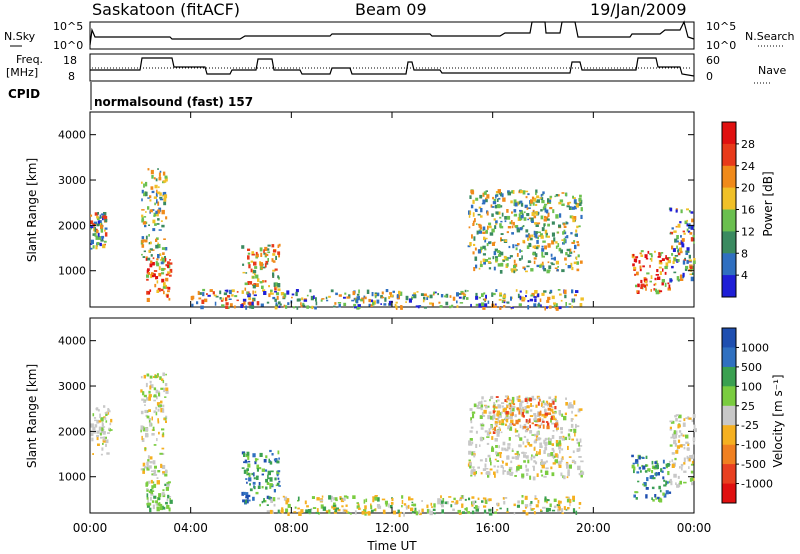  I want to click on nsearch-tick-bottom: 10^0, so click(721, 45).